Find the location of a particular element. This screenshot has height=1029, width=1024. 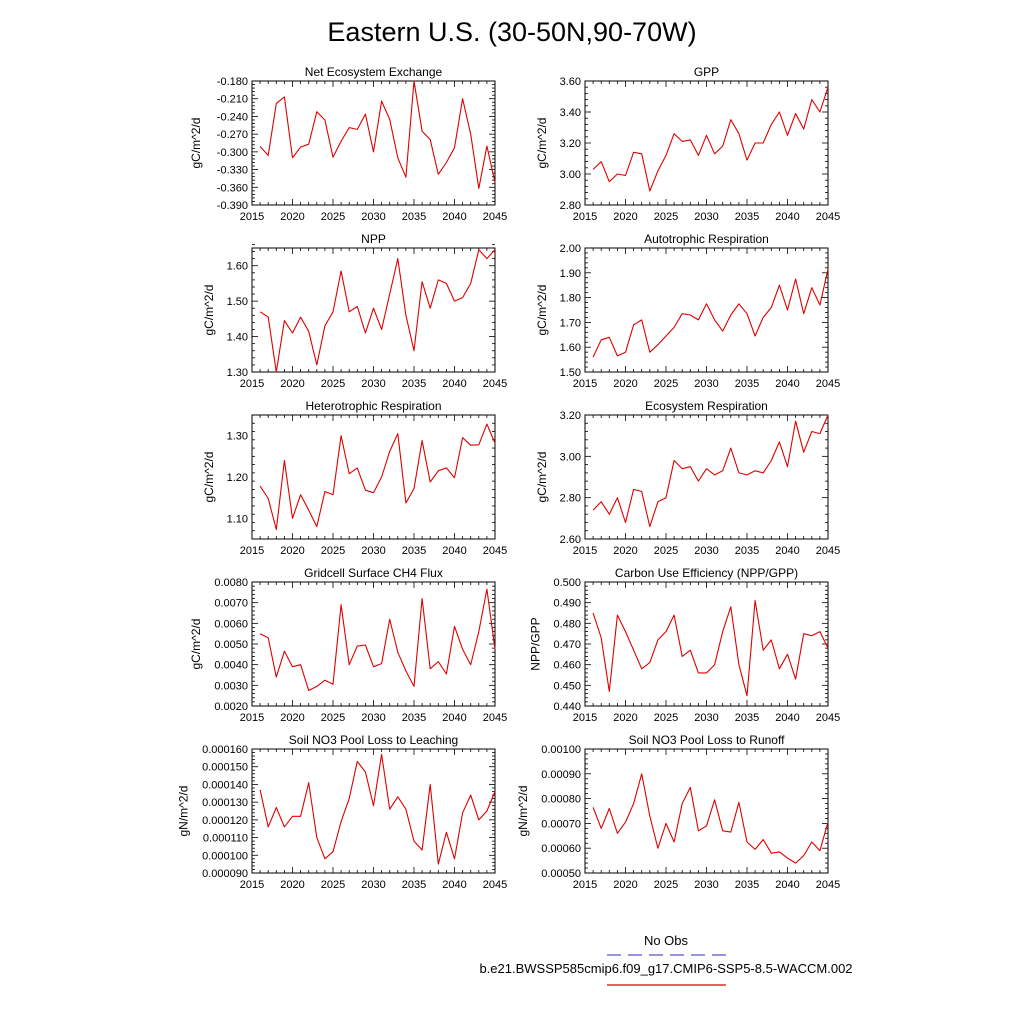

y-tick-label: 0.00090 is located at coordinates (561, 775).